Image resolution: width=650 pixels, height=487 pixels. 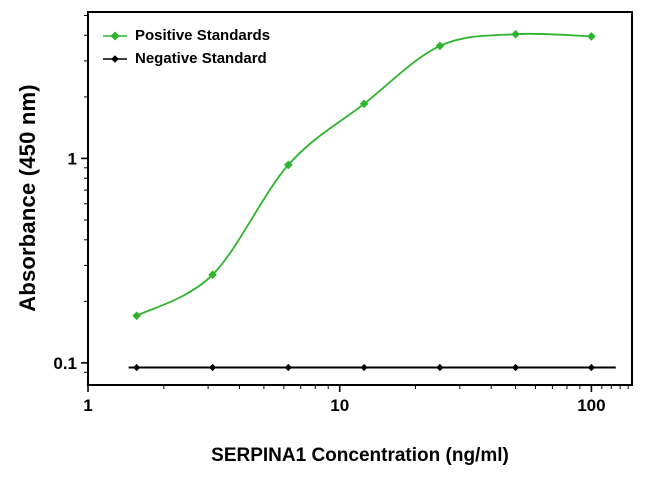 What do you see at coordinates (115, 36) in the screenshot?
I see `positive-series-marker-icon` at bounding box center [115, 36].